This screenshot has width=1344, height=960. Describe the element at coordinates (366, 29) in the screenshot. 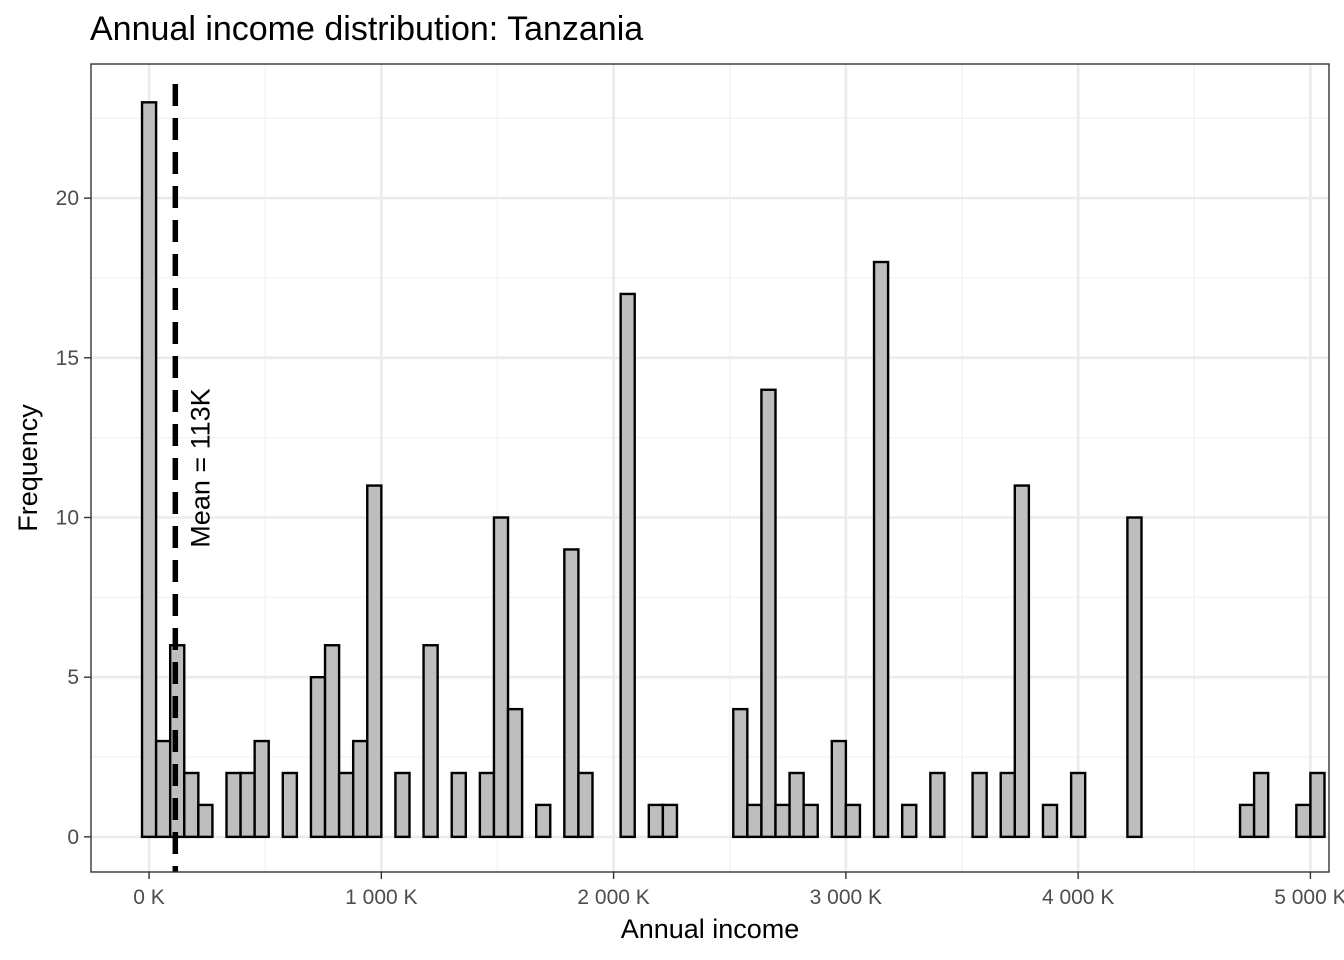

I see `chart-title: Annual income distribution: Tanzania` at that location.